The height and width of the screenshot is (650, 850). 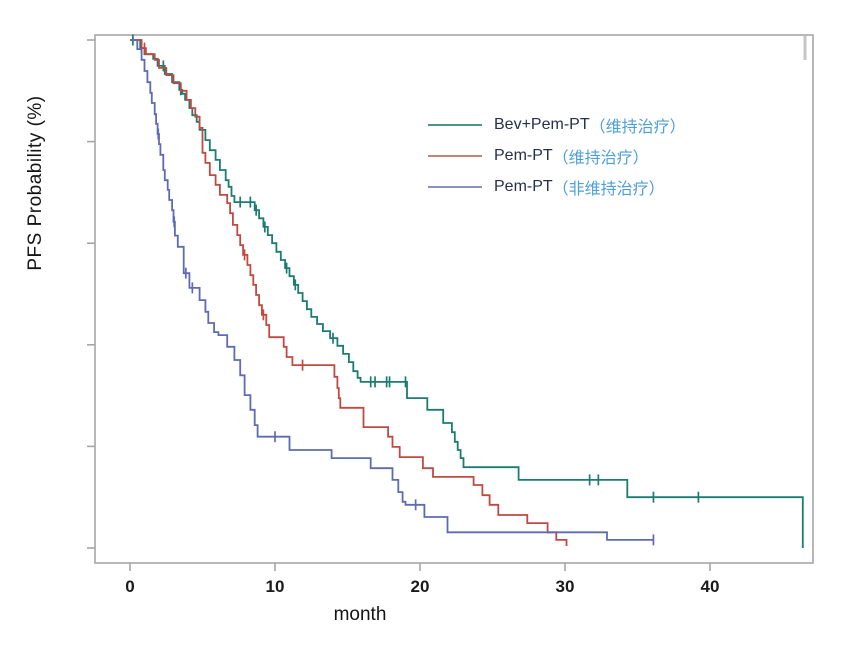 I want to click on legend-item-bev-pem-pt: Bev+Pem-PT （维持治疗）, so click(x=557, y=125).